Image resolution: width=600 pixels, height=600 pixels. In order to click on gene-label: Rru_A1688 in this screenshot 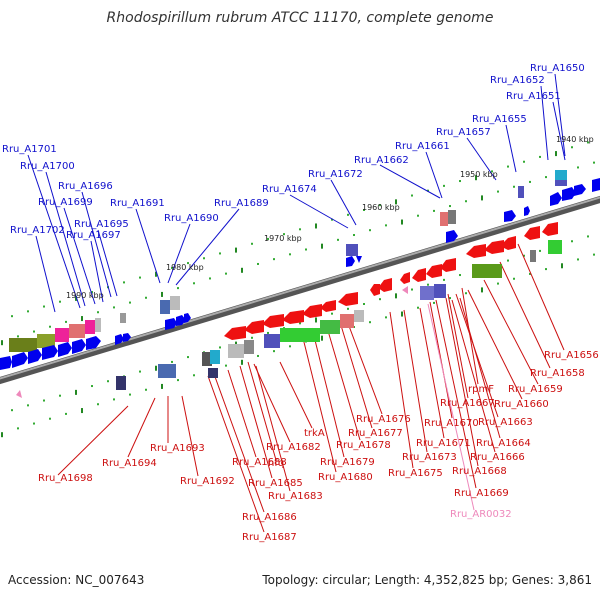, I will do `click(259, 462)`.